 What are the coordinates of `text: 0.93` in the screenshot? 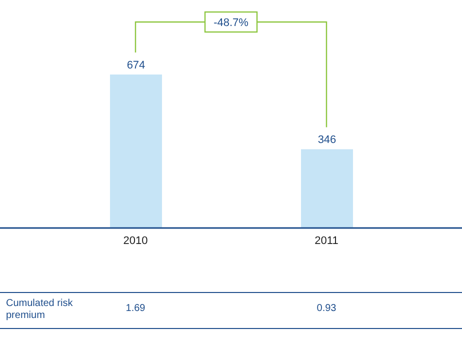 It's located at (327, 308).